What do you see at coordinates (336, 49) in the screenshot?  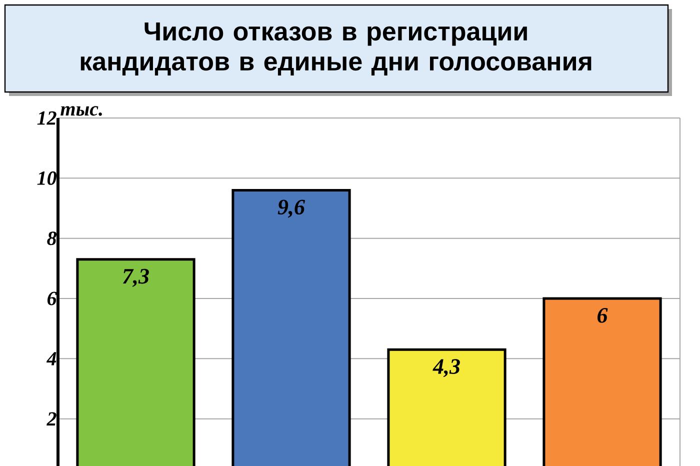 I see `chart-title: Число отказов в регистрации кандидатов в единые дни голосования` at bounding box center [336, 49].